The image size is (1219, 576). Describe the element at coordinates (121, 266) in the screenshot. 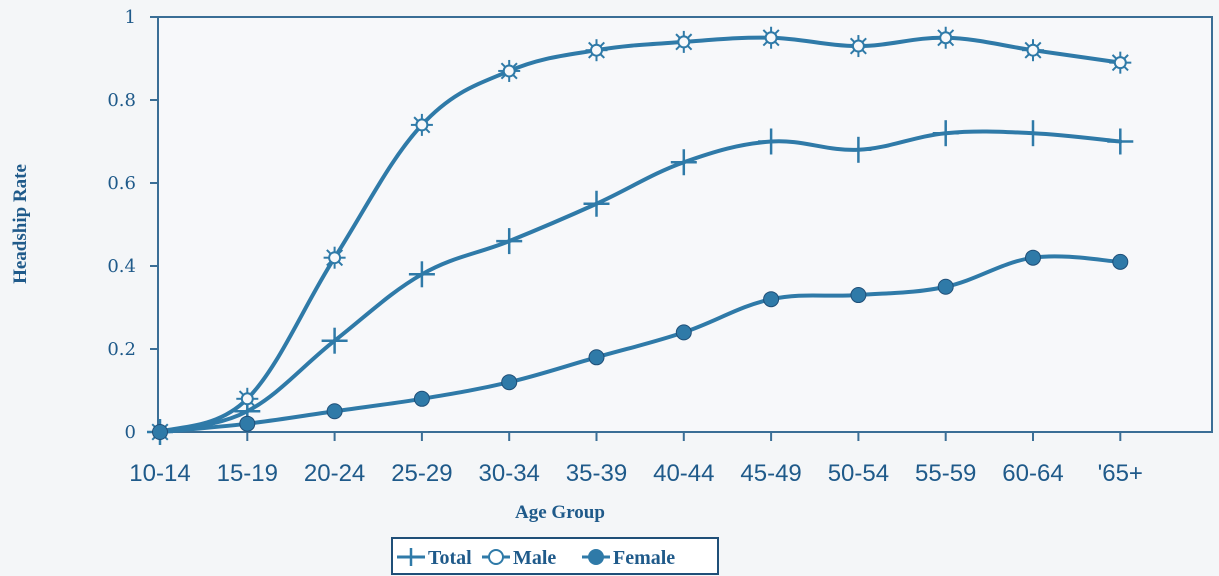

I see `y-tick-label: 0.4` at that location.